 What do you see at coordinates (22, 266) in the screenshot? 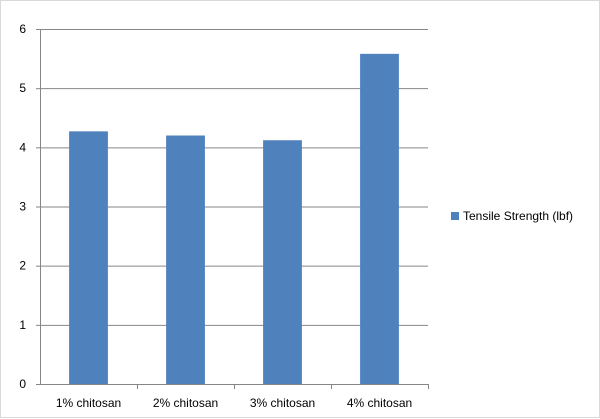
I see `y-tick-label: 2` at bounding box center [22, 266].